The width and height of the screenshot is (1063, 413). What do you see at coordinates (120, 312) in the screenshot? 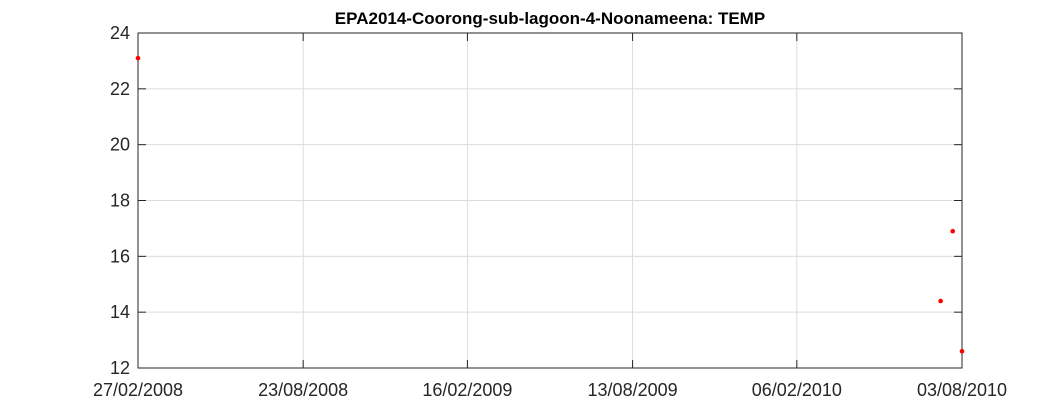
I see `y-tick-label: 14` at bounding box center [120, 312].